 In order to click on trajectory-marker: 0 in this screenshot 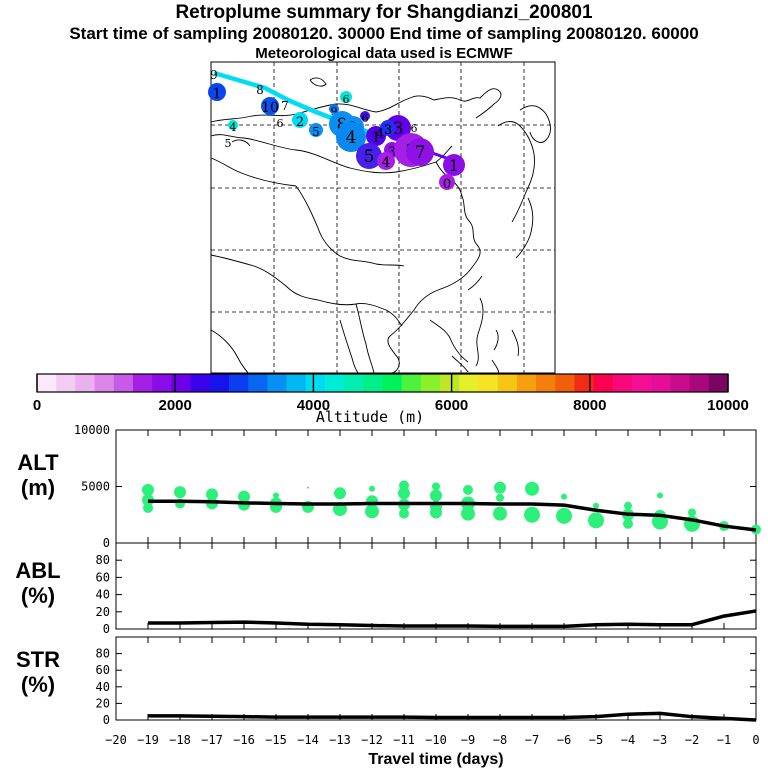, I will do `click(447, 183)`.